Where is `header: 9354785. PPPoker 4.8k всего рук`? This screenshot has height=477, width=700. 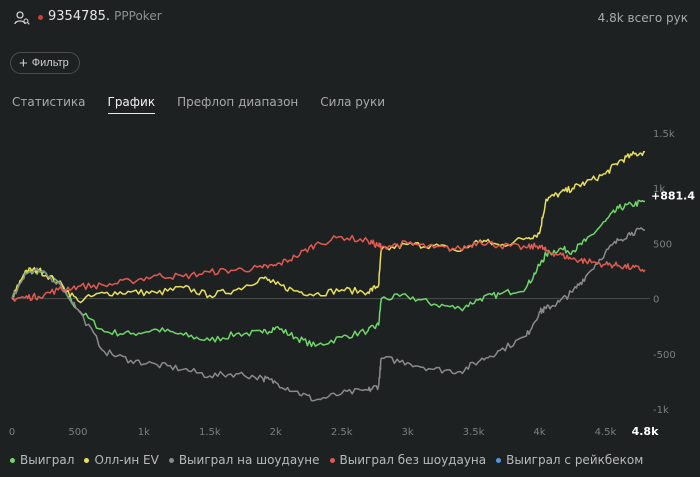 header: 9354785. PPPoker 4.8k всего рук is located at coordinates (350, 19).